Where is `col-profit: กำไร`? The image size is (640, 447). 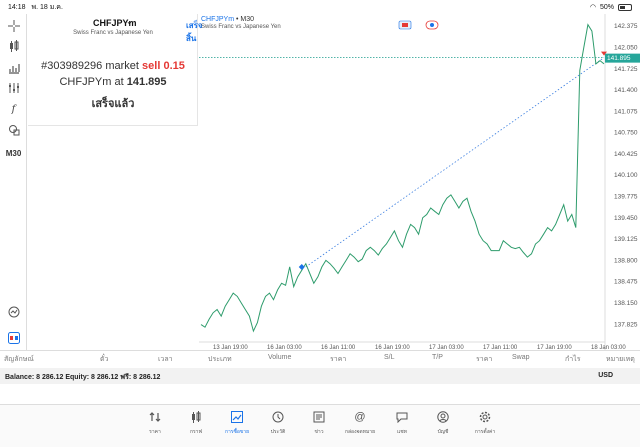 col-profit: กำไร is located at coordinates (573, 359).